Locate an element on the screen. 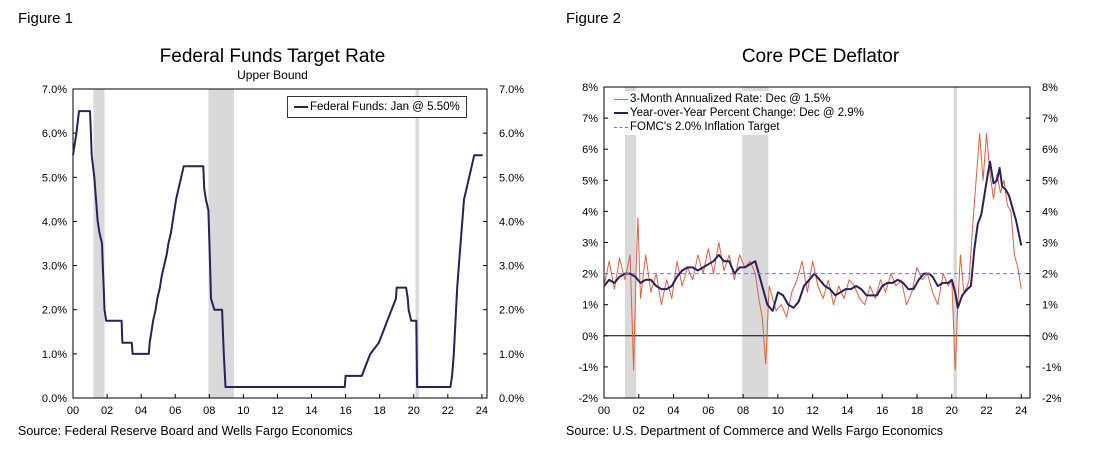 The width and height of the screenshot is (1095, 450). y-tick-label-right: 4.0% is located at coordinates (511, 222).